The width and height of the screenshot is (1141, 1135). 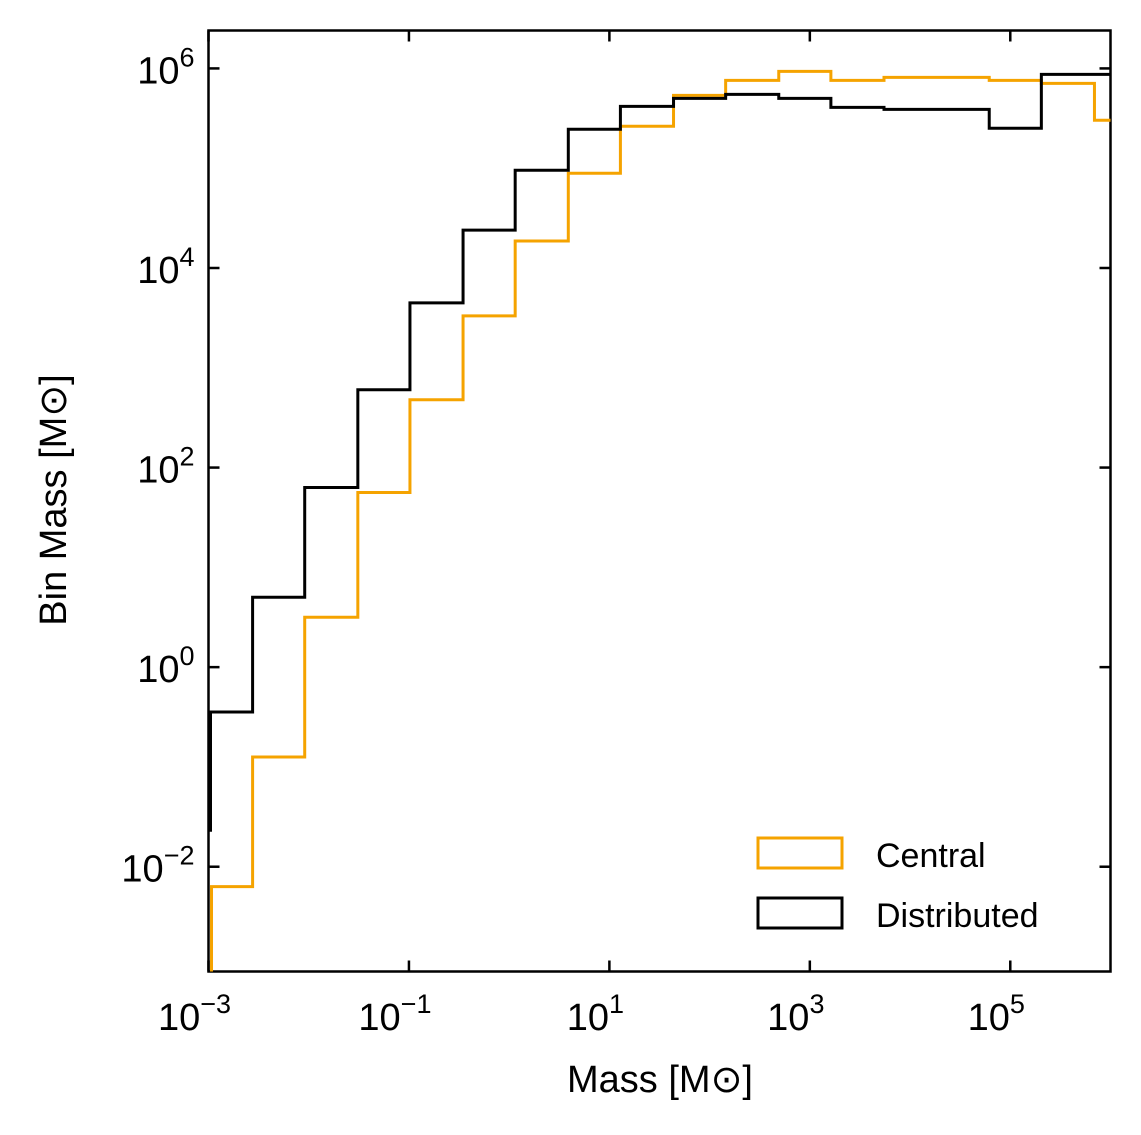 What do you see at coordinates (165, 67) in the screenshot?
I see `y-tick-label-4: 10⁶` at bounding box center [165, 67].